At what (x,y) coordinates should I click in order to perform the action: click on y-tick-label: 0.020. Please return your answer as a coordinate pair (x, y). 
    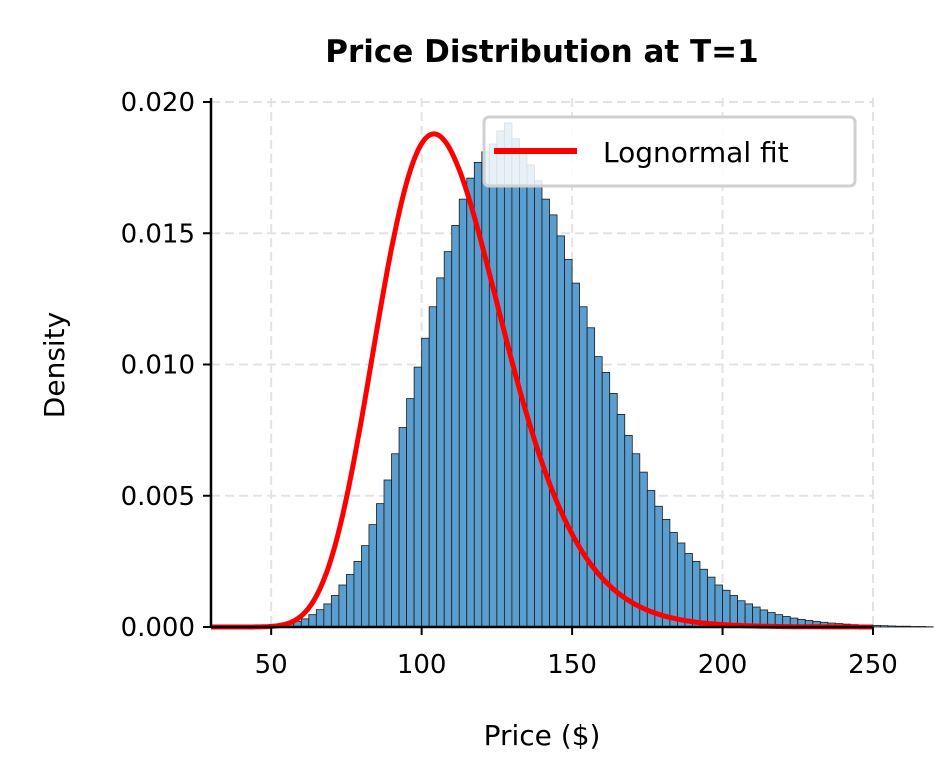
    Looking at the image, I should click on (158, 103).